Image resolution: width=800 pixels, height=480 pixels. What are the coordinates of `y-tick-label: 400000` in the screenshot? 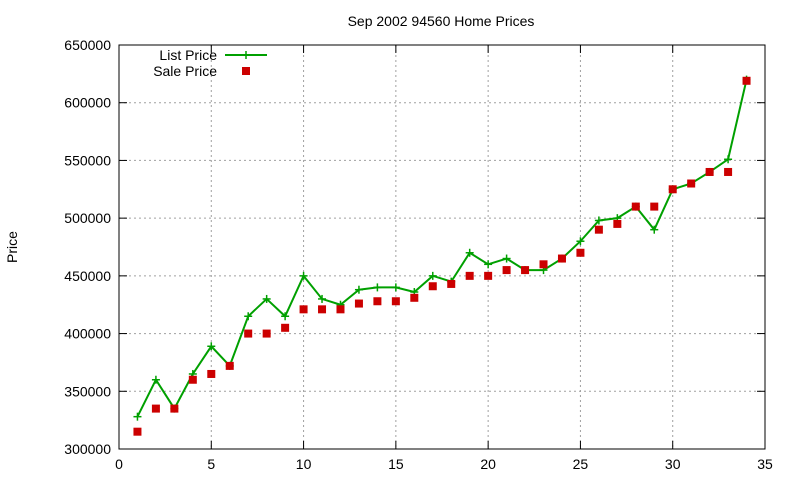 It's located at (87, 334).